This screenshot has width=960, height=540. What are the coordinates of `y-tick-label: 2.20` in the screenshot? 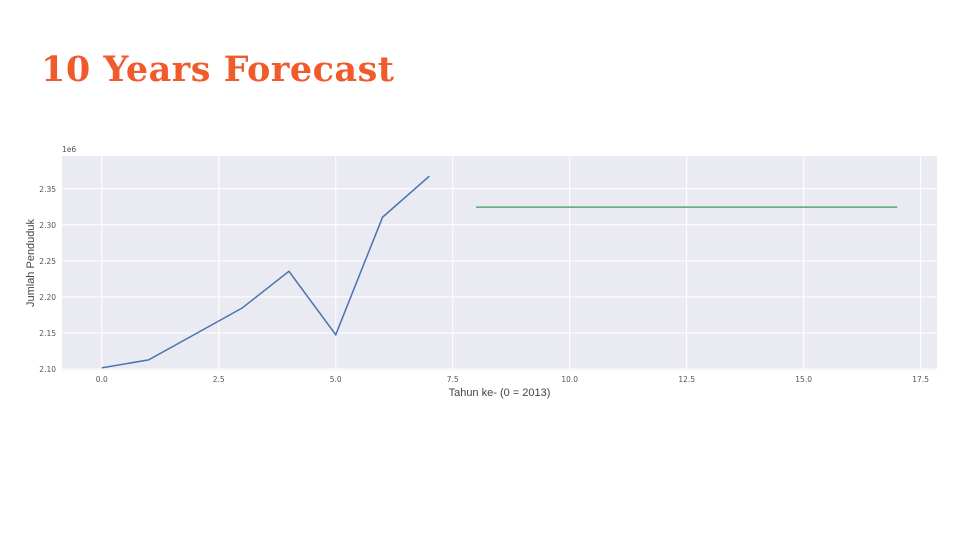 It's located at (47, 297).